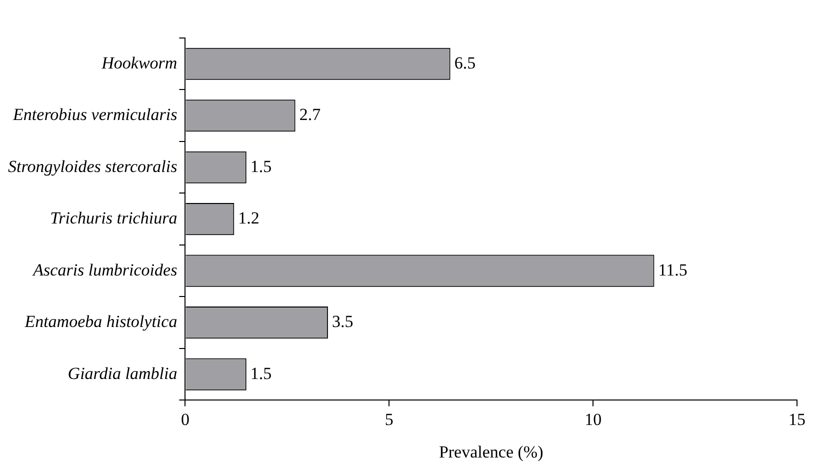 The image size is (813, 471). I want to click on x-tick-label: 0, so click(185, 419).